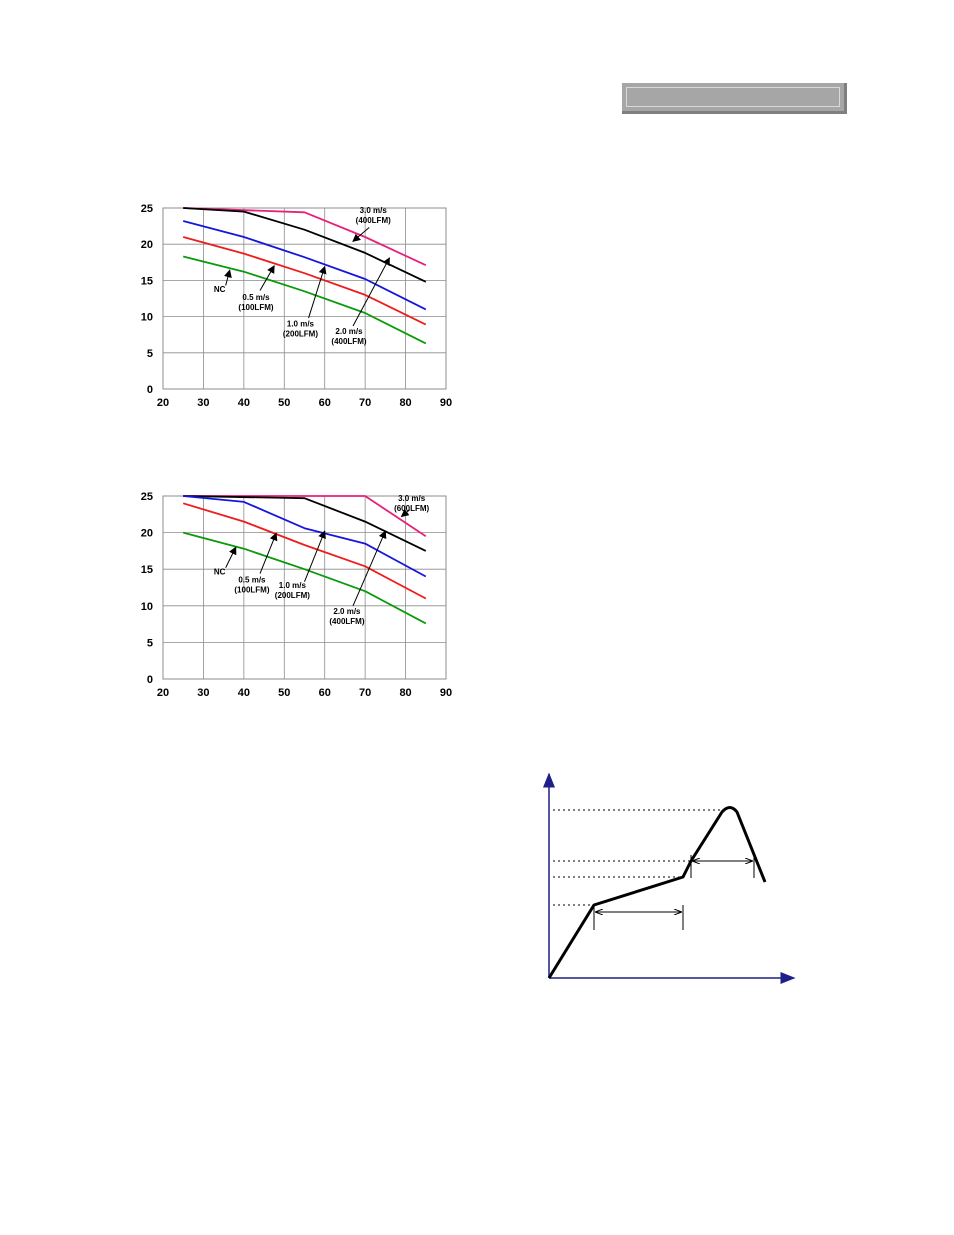  I want to click on annotation-label: 3.0 m/s (600LFM), so click(411, 503).